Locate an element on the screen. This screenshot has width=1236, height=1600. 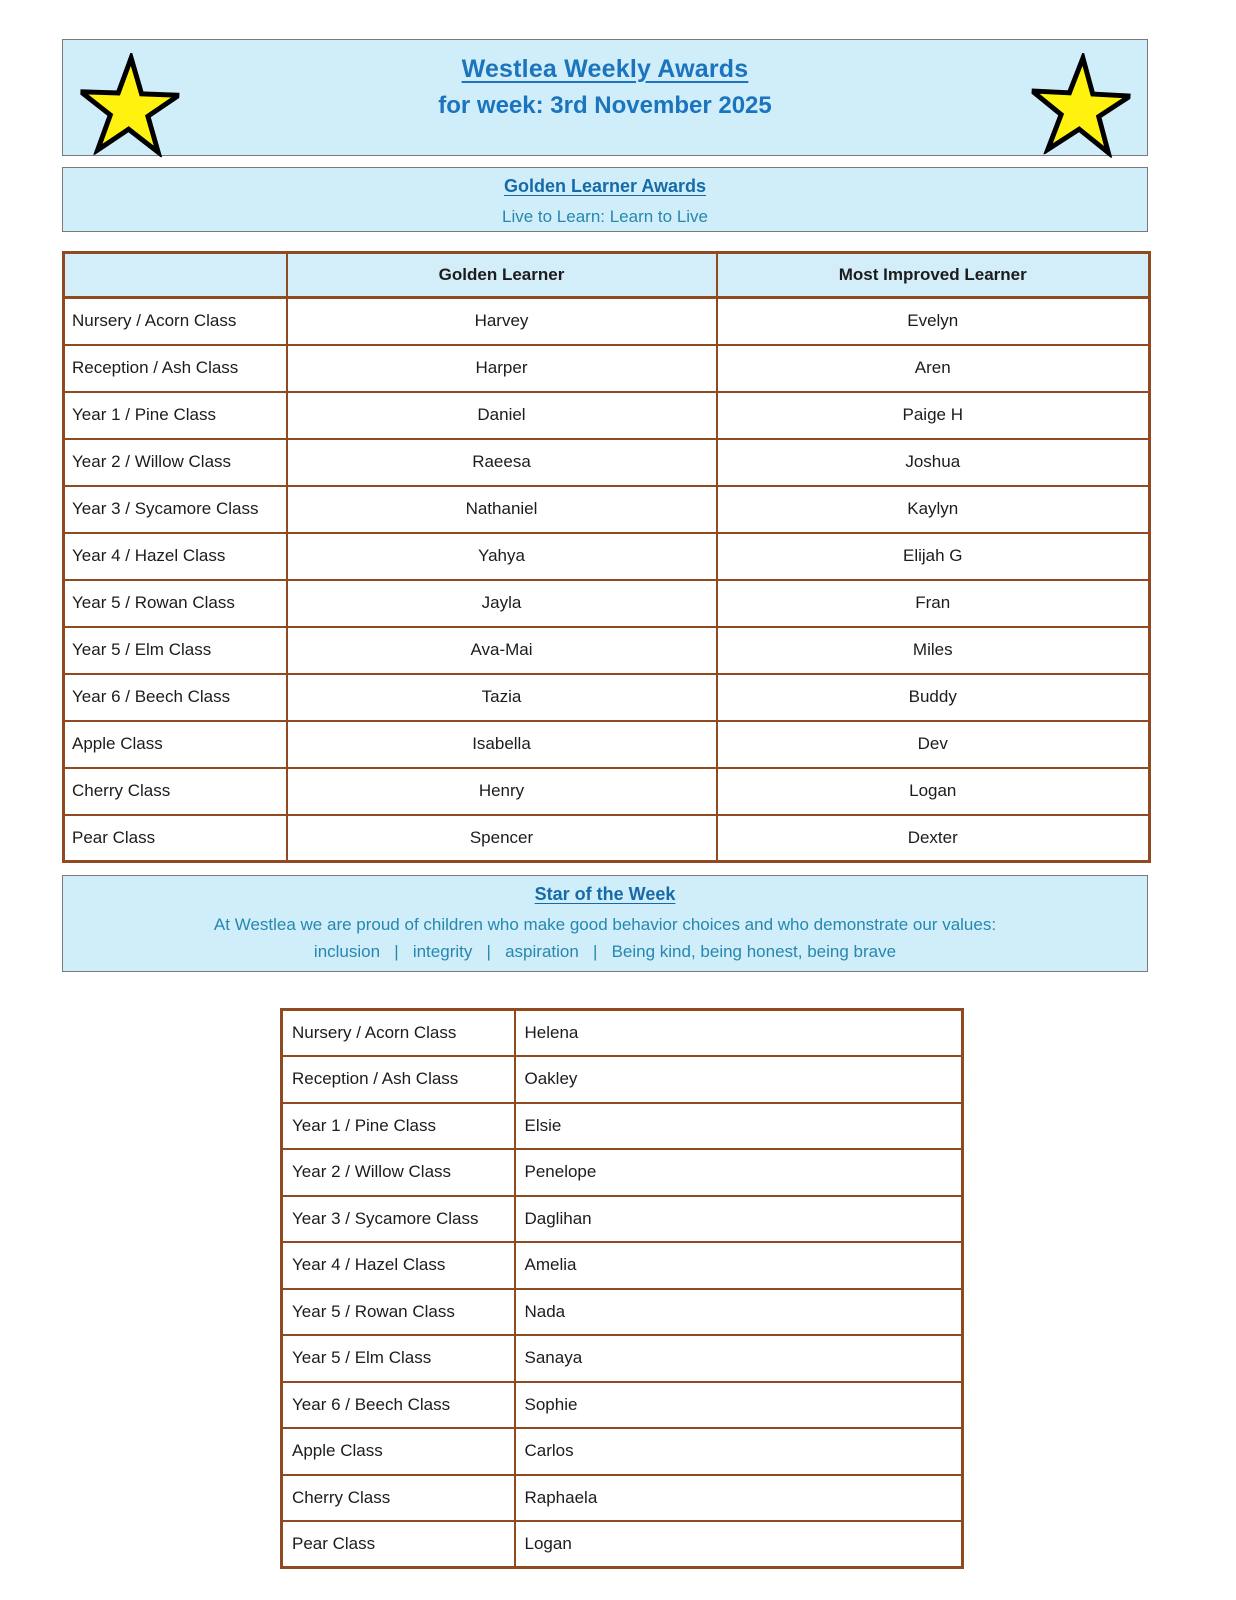
table-row: Apple Class Carlos is located at coordinates (622, 1451).